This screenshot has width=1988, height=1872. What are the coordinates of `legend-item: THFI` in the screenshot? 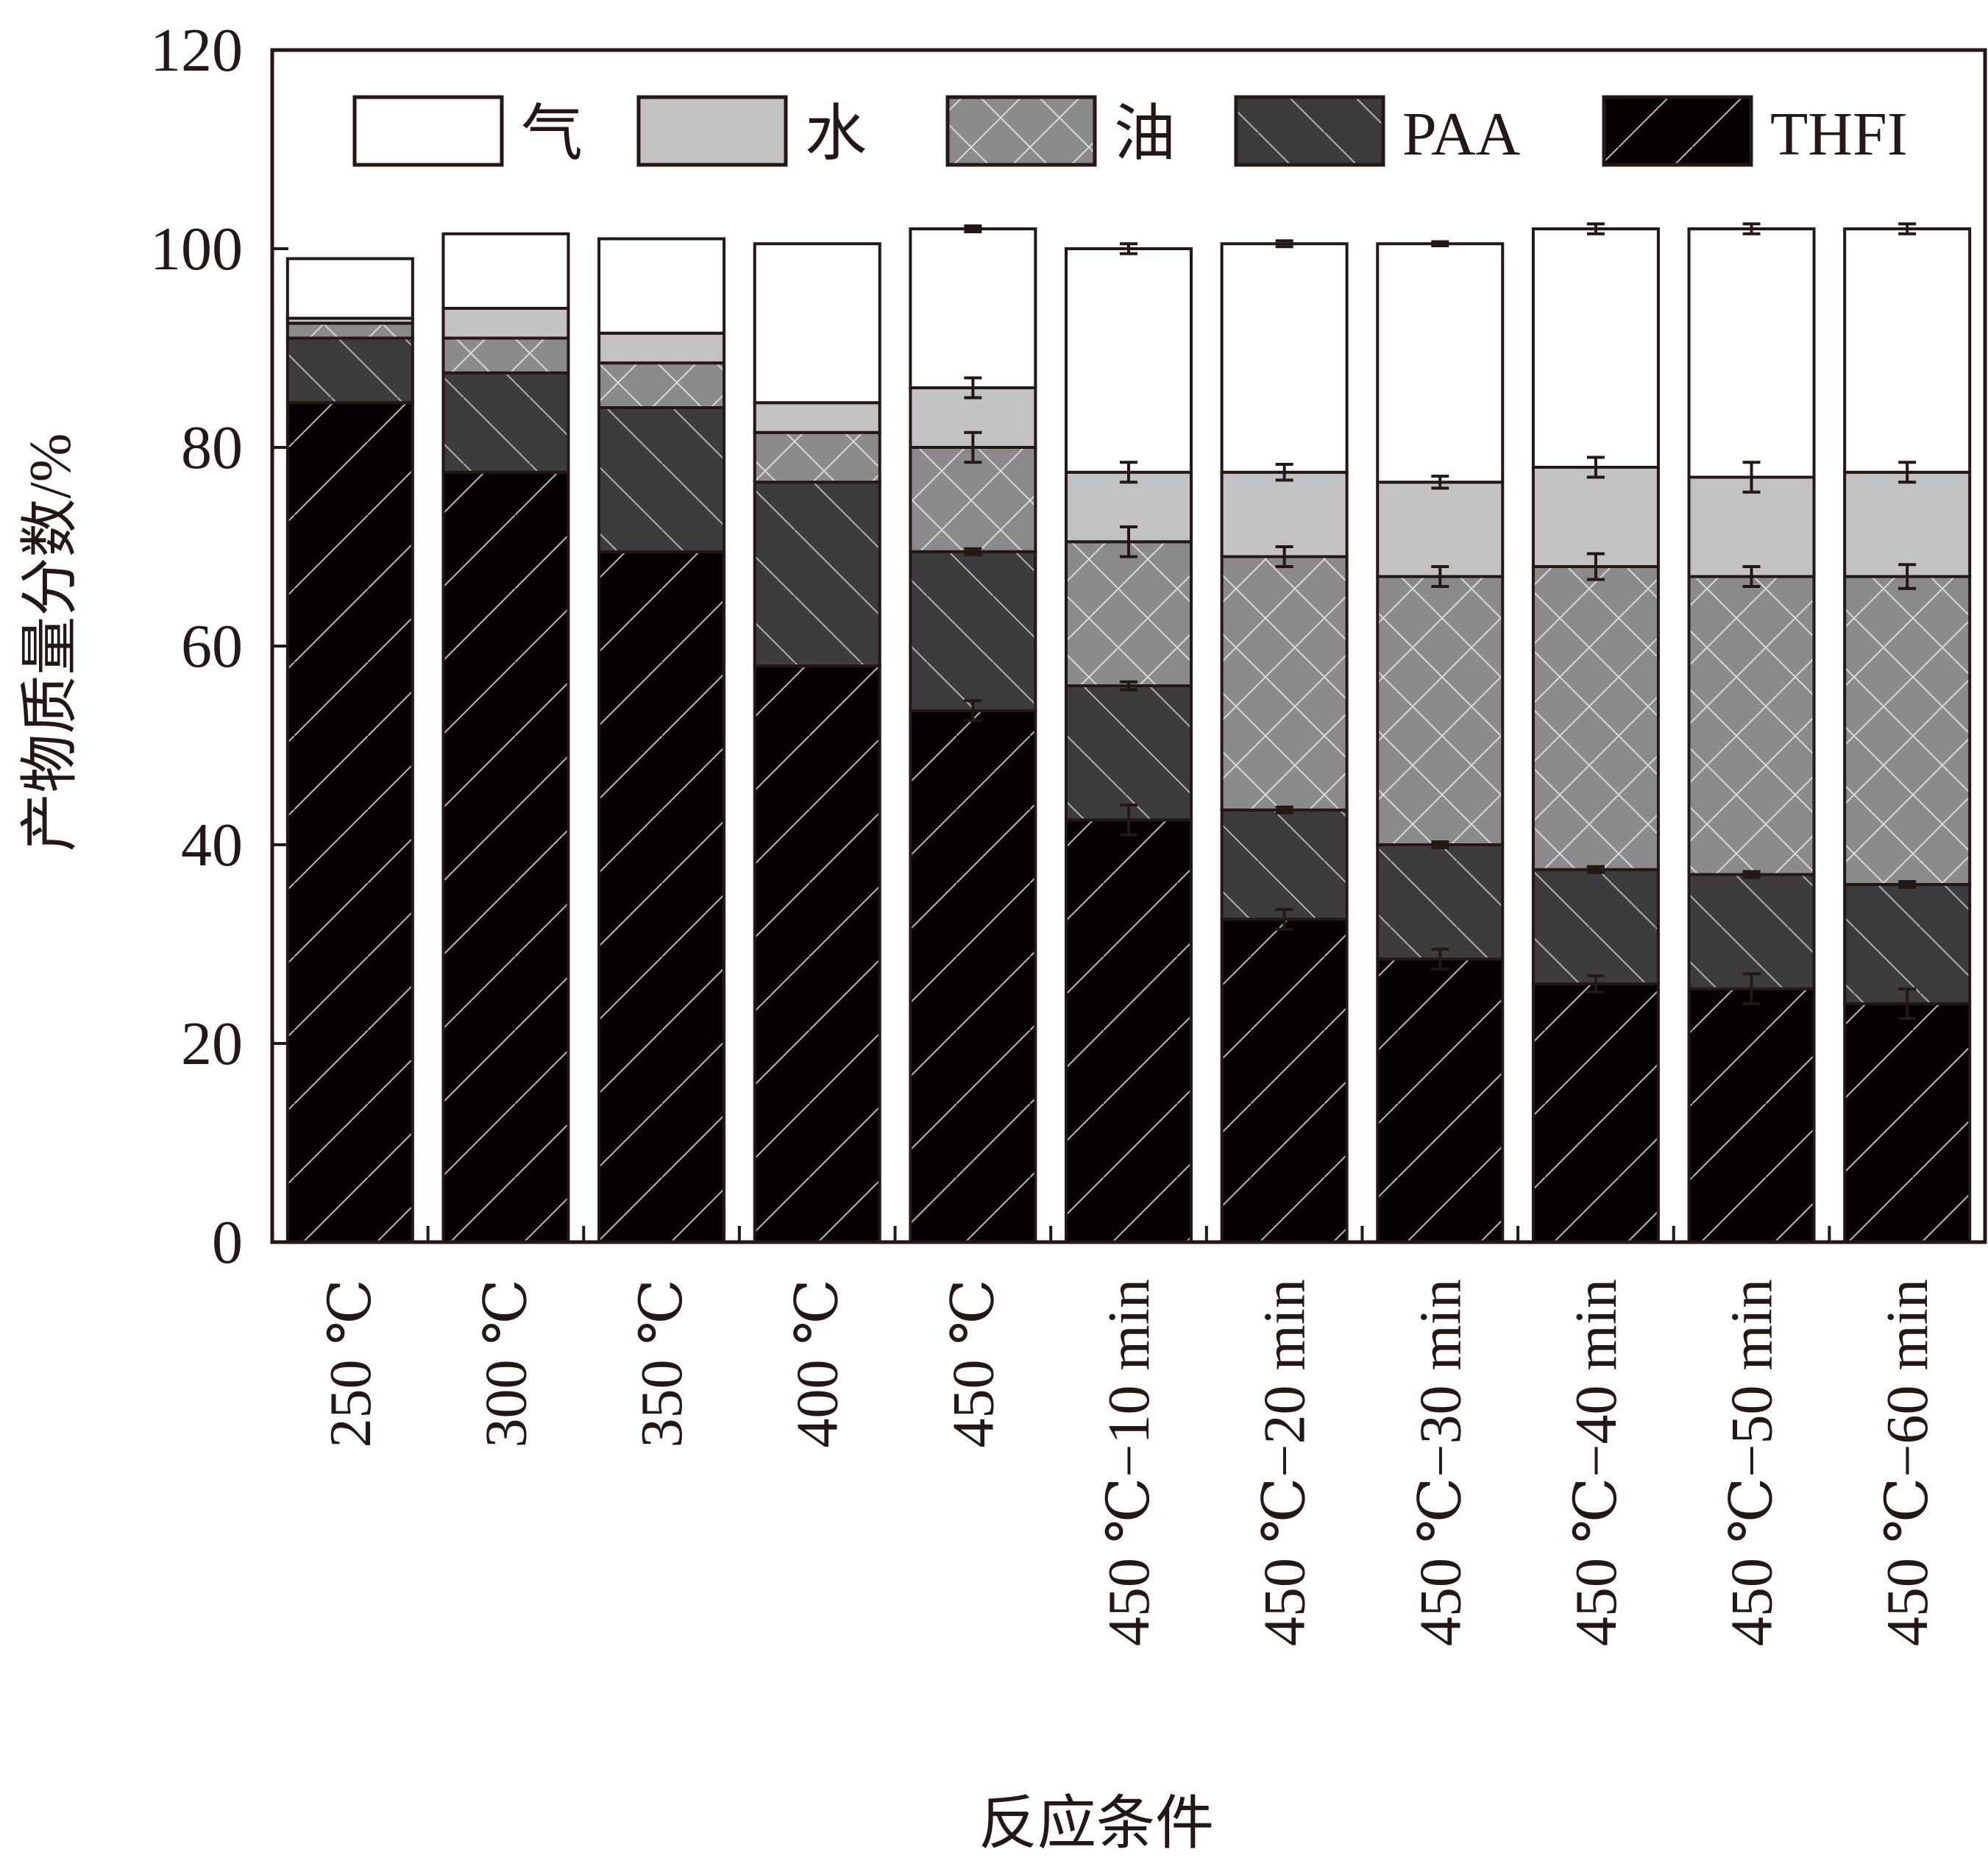 It's located at (1755, 132).